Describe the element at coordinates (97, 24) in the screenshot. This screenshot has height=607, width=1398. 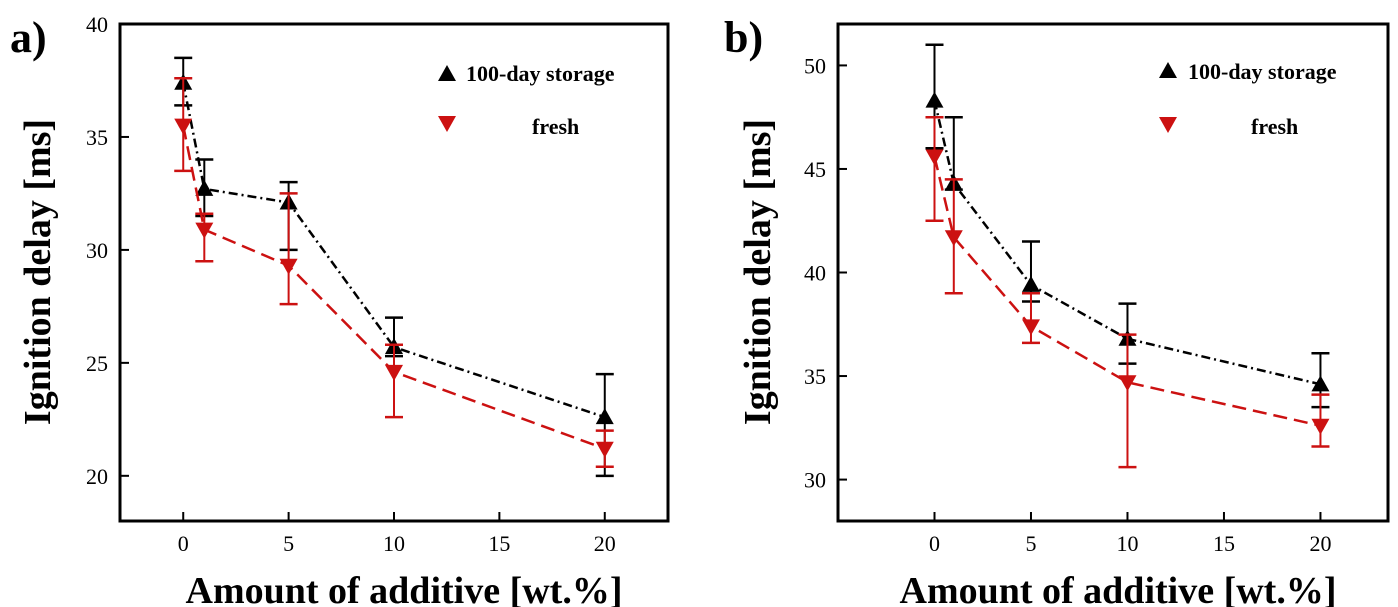
I see `panel-a-y-tick-label-40: 40` at that location.